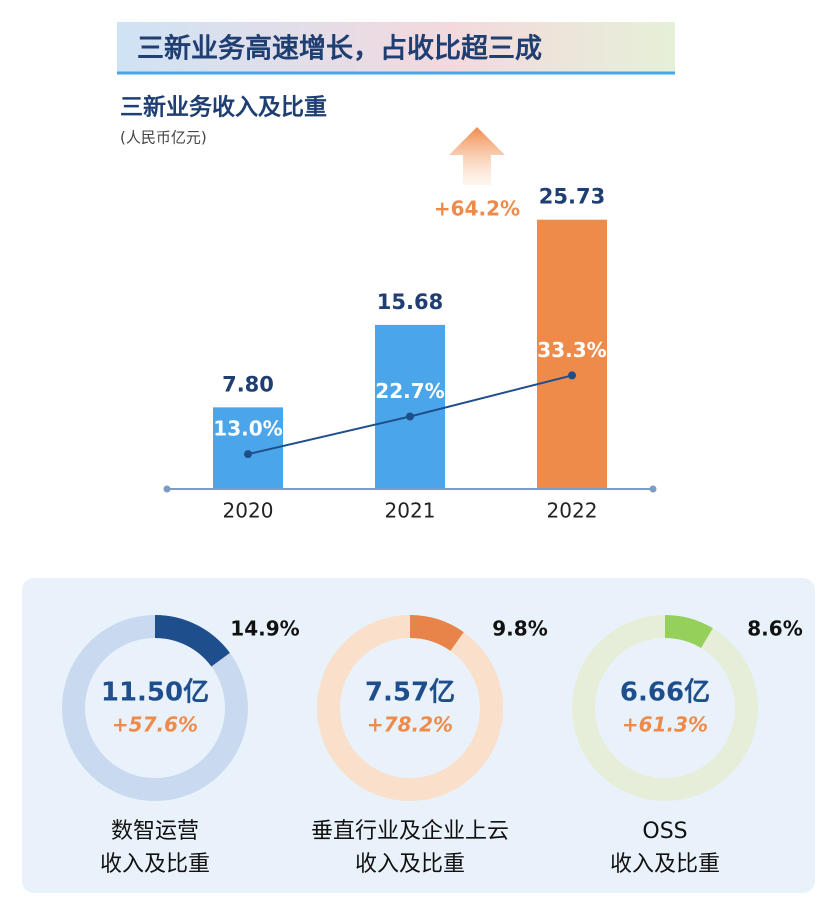 The width and height of the screenshot is (831, 914). What do you see at coordinates (519, 629) in the screenshot?
I see `donut-value-label: 9.8%` at bounding box center [519, 629].